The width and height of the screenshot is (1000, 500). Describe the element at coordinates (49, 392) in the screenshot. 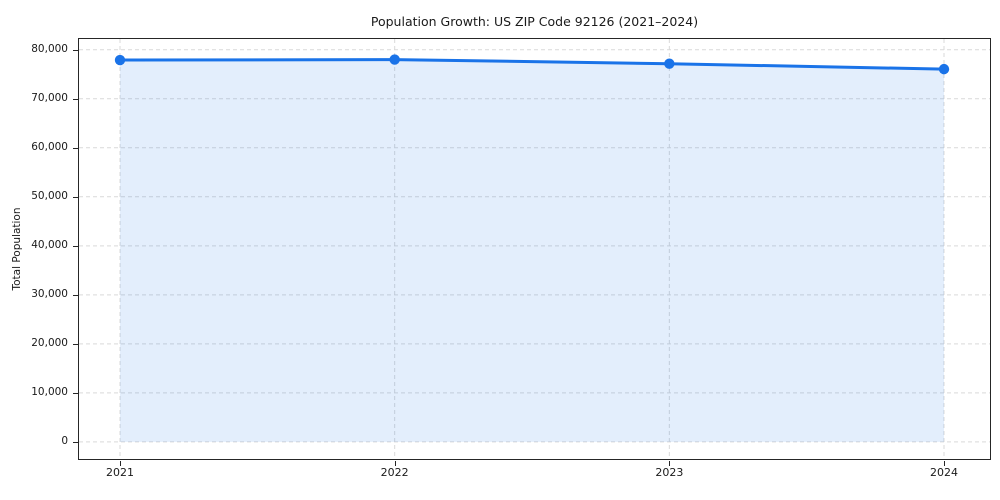

I see `y-tick-label: 10,000` at that location.